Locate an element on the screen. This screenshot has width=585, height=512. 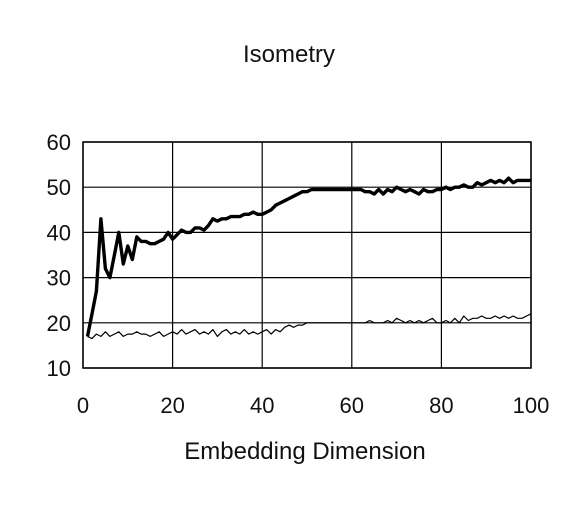
x-tick-label-20: 20 is located at coordinates (172, 405).